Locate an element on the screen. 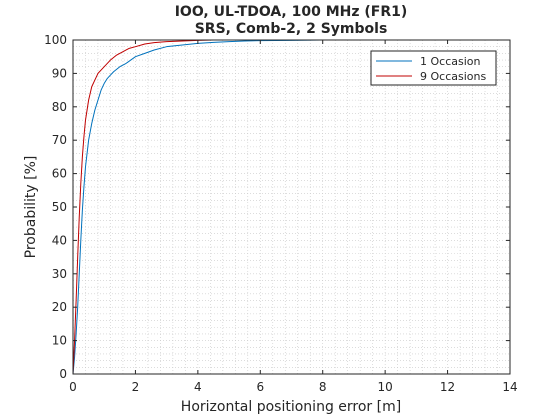 Image resolution: width=560 pixels, height=420 pixels. y-tick-label: 50 is located at coordinates (59, 207).